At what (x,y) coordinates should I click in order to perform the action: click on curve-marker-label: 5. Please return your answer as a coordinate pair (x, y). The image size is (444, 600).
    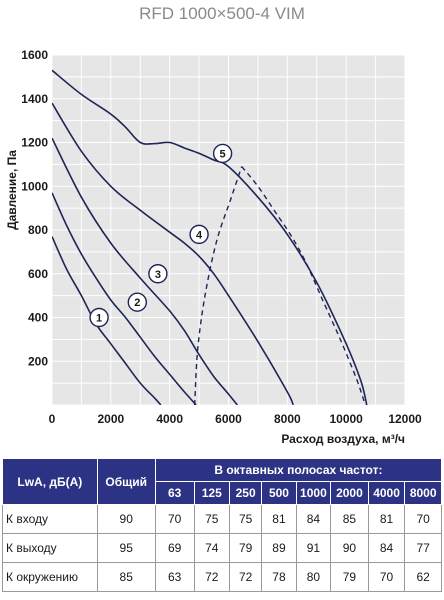
    Looking at the image, I should click on (223, 154).